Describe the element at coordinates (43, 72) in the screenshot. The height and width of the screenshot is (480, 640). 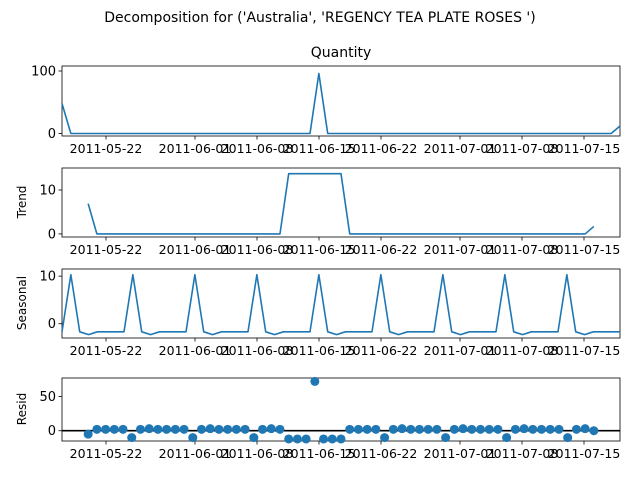
I see `y-tick-label: 100` at that location.